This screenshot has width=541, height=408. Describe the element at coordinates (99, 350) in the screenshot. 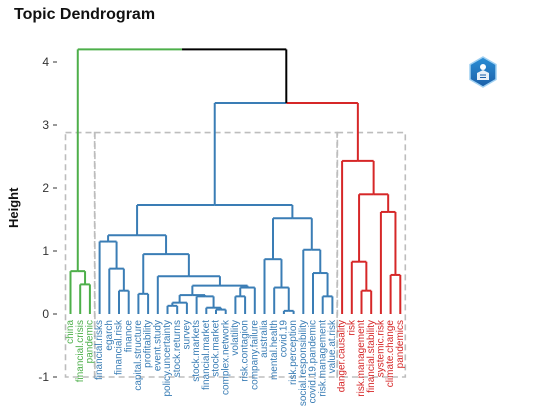

I see `leaf-label: financial.risks` at that location.